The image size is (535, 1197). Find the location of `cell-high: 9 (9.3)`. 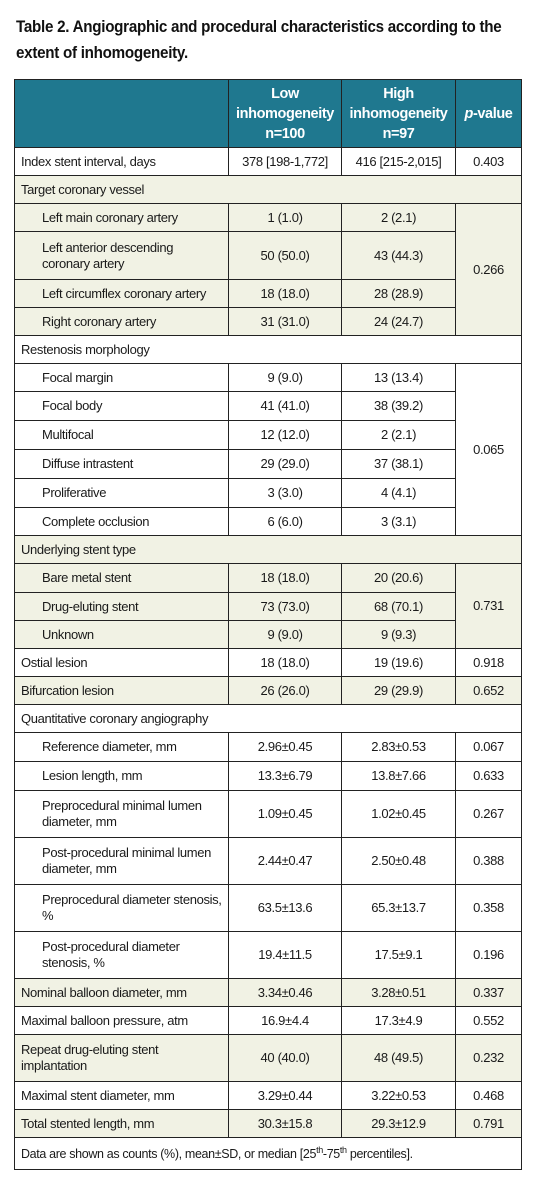

cell-high: 9 (9.3) is located at coordinates (398, 634).